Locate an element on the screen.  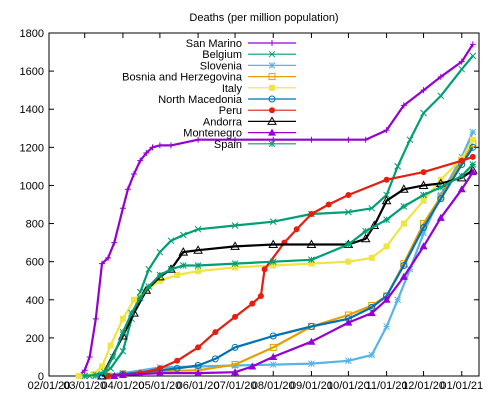
legend-label: Spain is located at coordinates (228, 145).